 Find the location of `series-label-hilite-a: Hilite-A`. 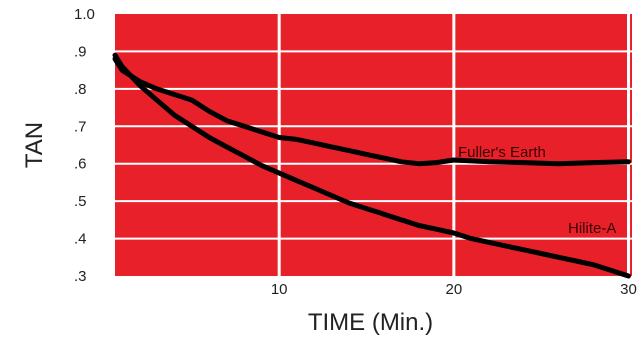

series-label-hilite-a: Hilite-A is located at coordinates (592, 228).